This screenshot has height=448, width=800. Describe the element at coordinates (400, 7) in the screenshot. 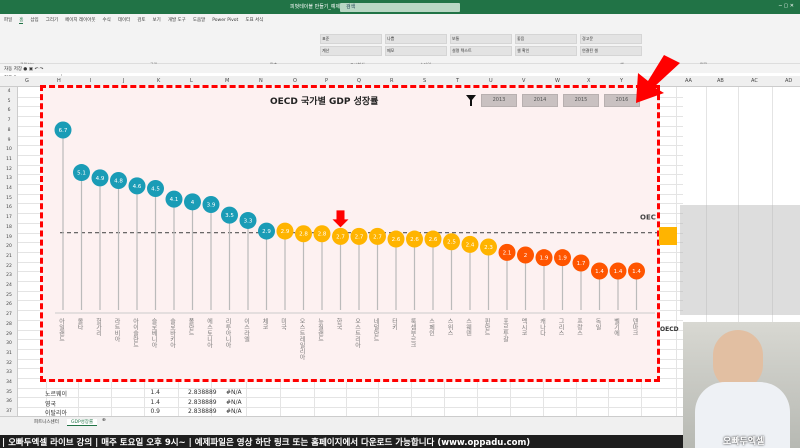

I see `search-input: 검색` at that location.